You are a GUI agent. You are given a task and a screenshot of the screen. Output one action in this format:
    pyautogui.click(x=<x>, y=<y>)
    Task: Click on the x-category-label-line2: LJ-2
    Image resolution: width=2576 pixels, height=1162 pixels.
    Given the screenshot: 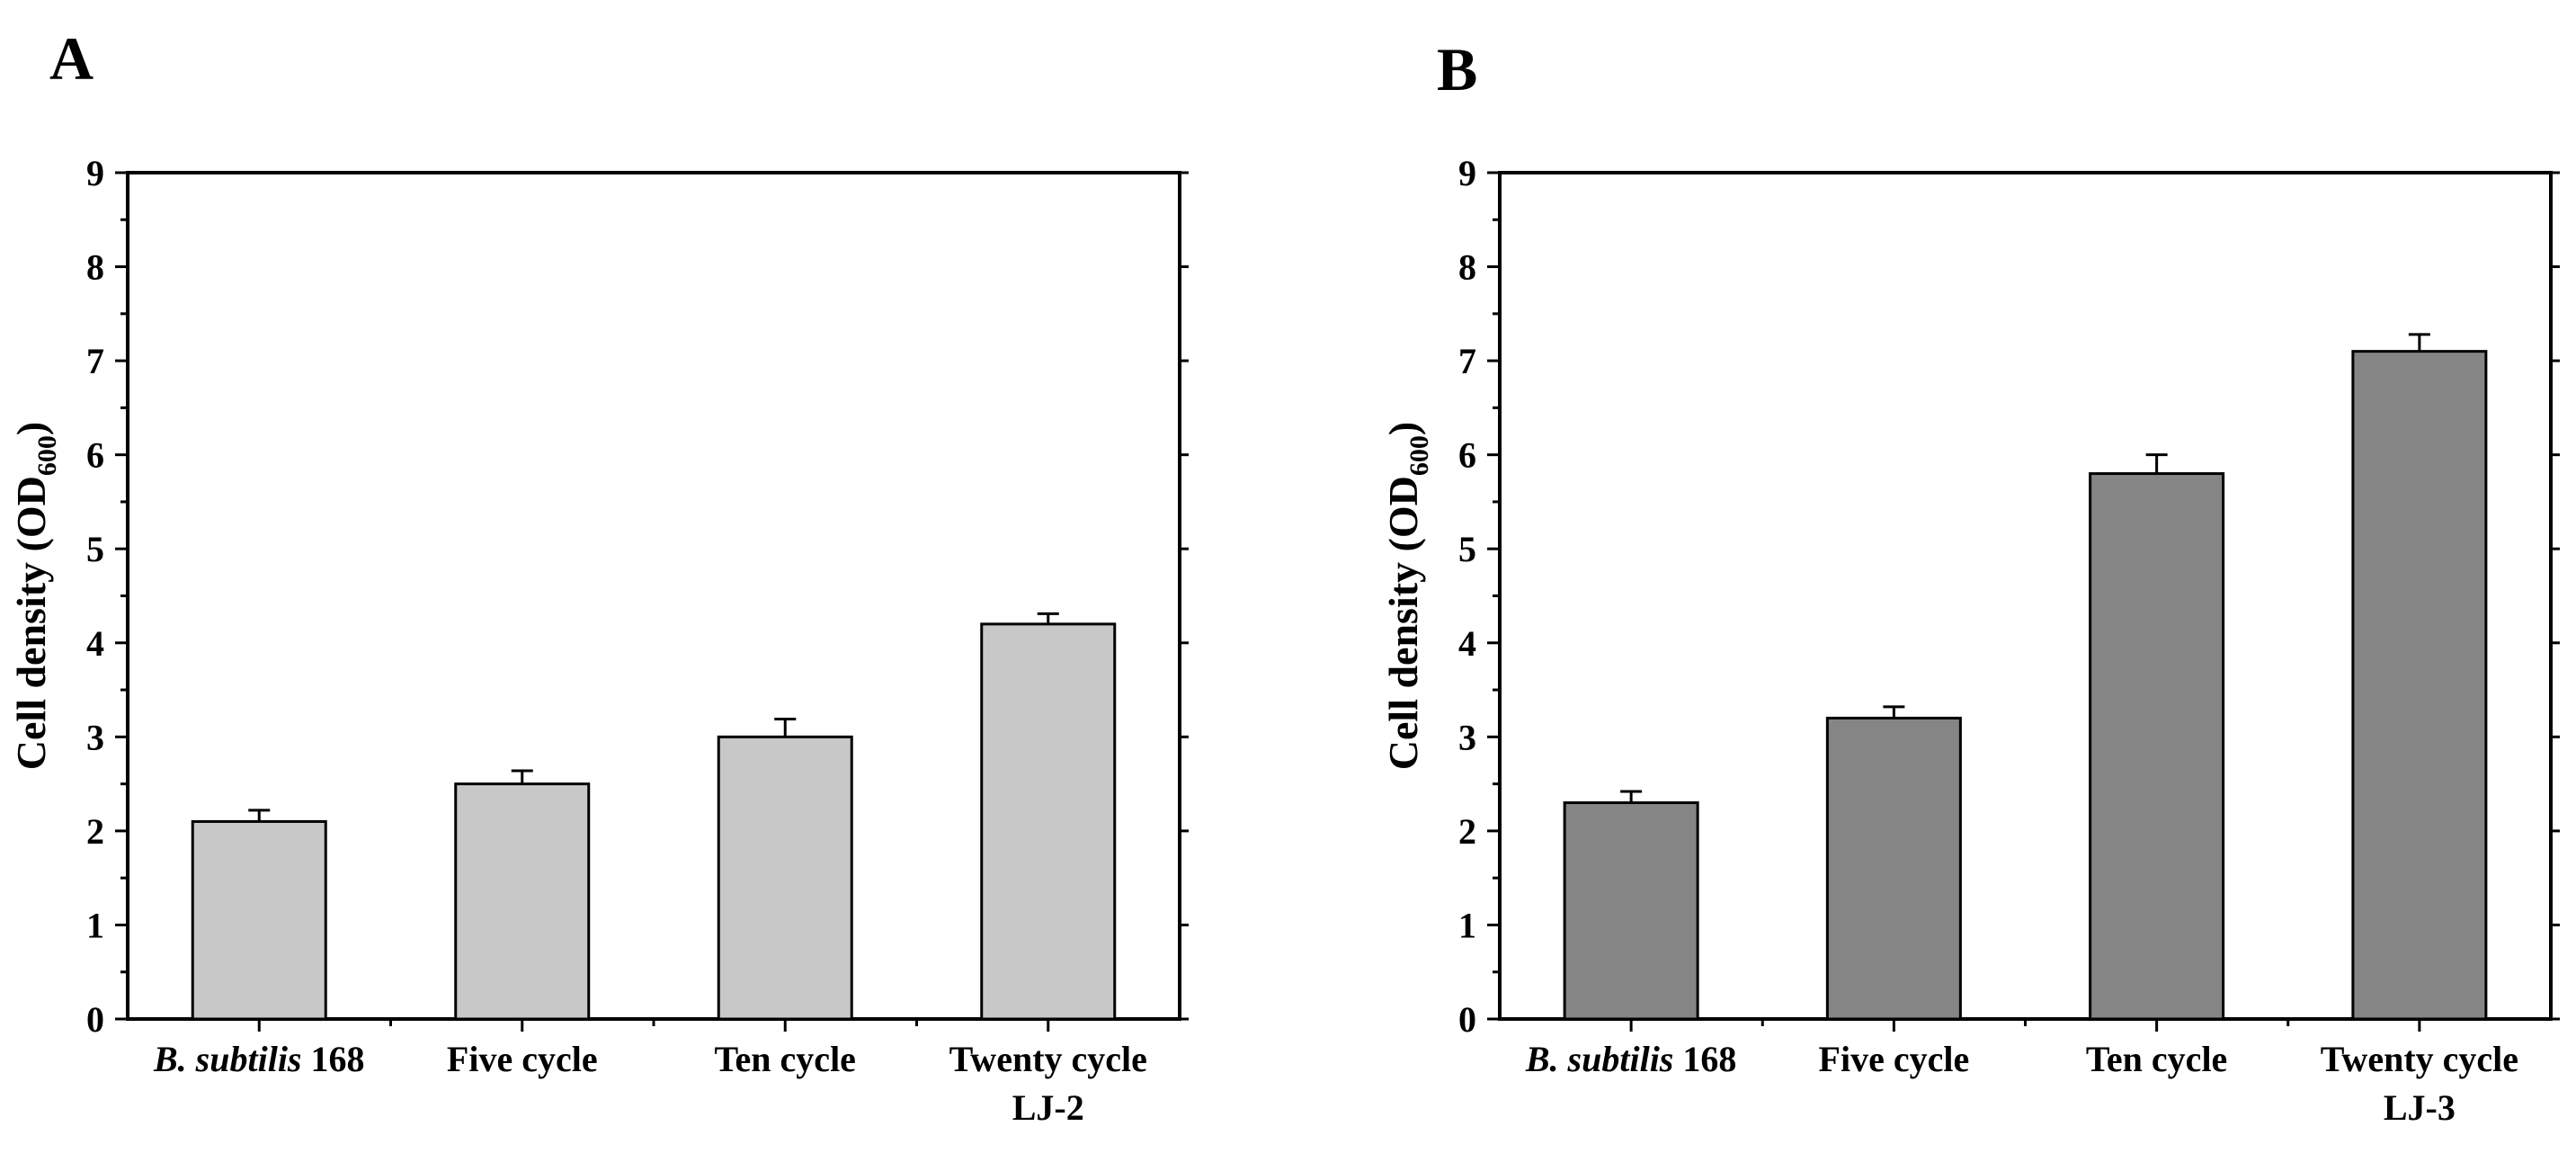 What is the action you would take?
    pyautogui.click(x=1048, y=1107)
    